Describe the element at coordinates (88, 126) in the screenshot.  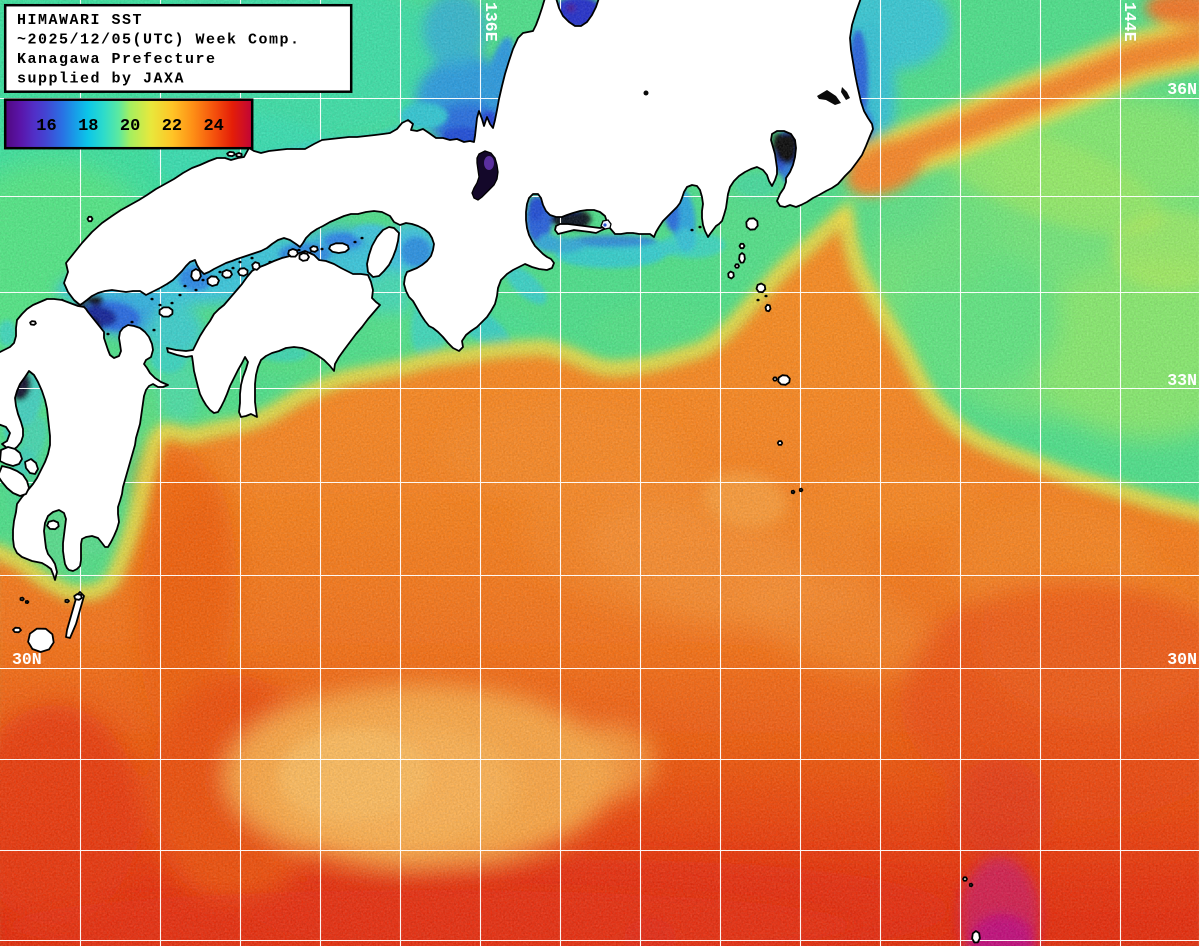
I see `svg-text: 18` at that location.